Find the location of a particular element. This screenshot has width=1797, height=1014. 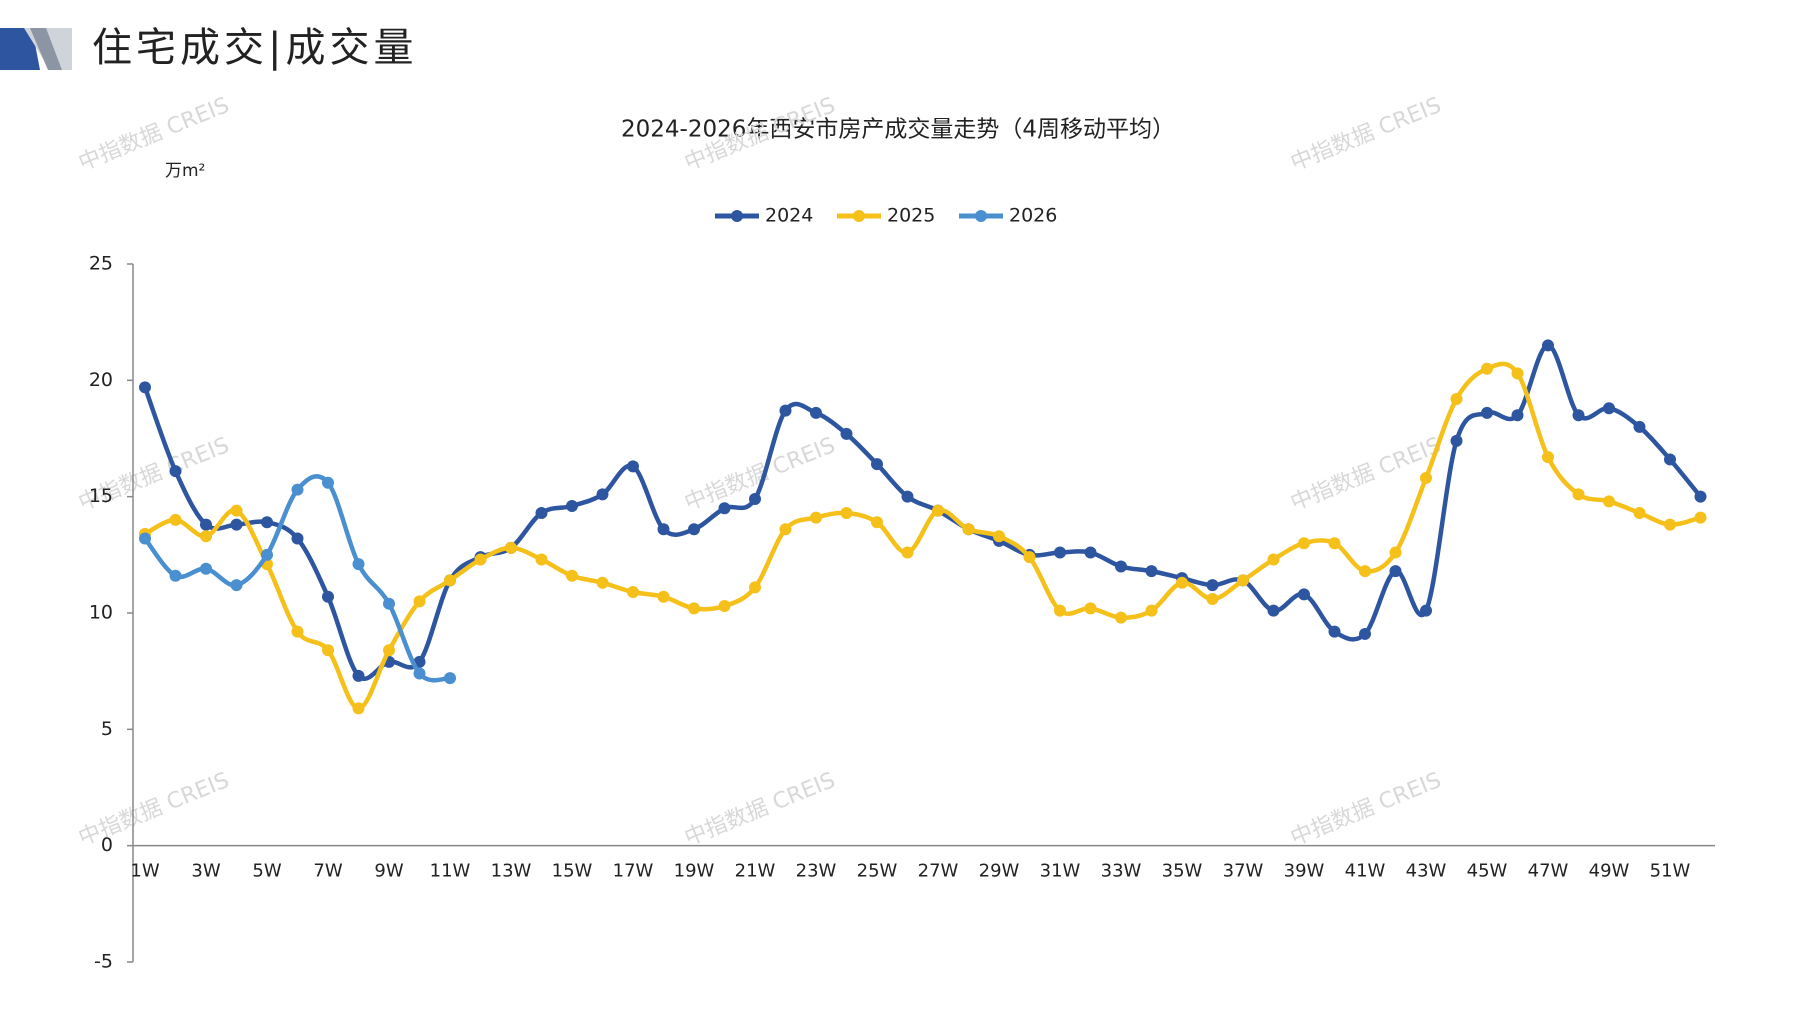

y-tick-label: -5 is located at coordinates (103, 962).